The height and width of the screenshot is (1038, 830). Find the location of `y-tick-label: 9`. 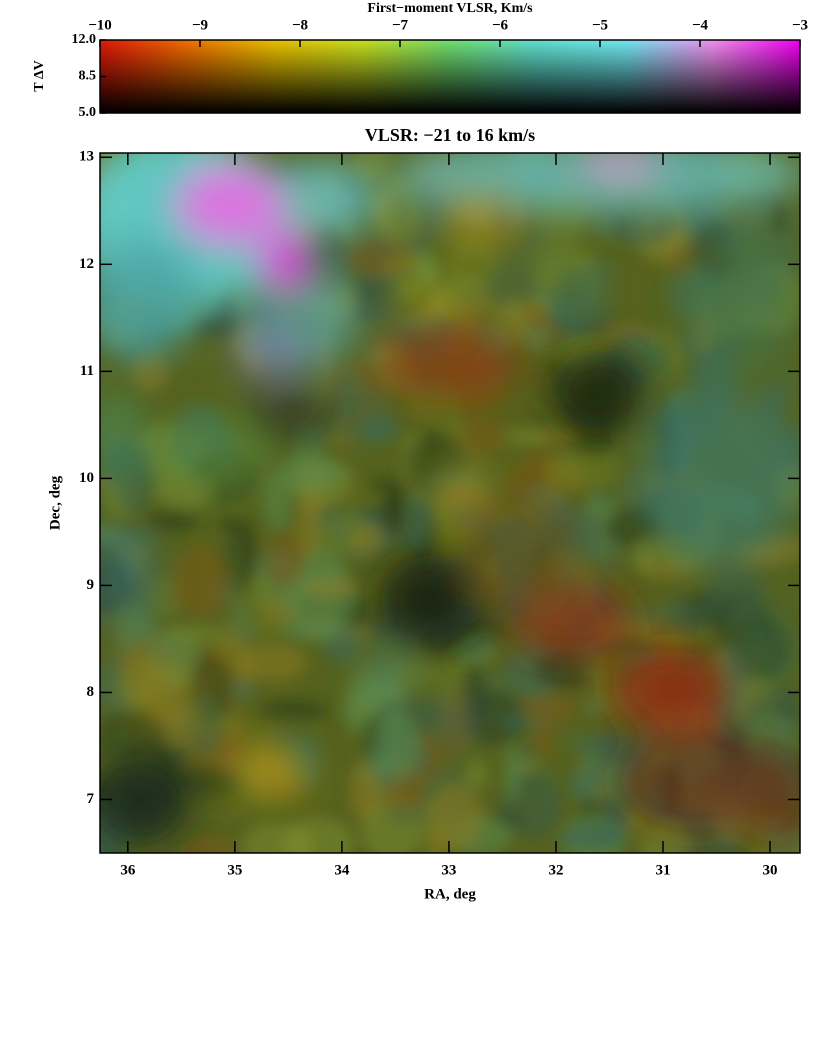

y-tick-label: 9 is located at coordinates (91, 585).